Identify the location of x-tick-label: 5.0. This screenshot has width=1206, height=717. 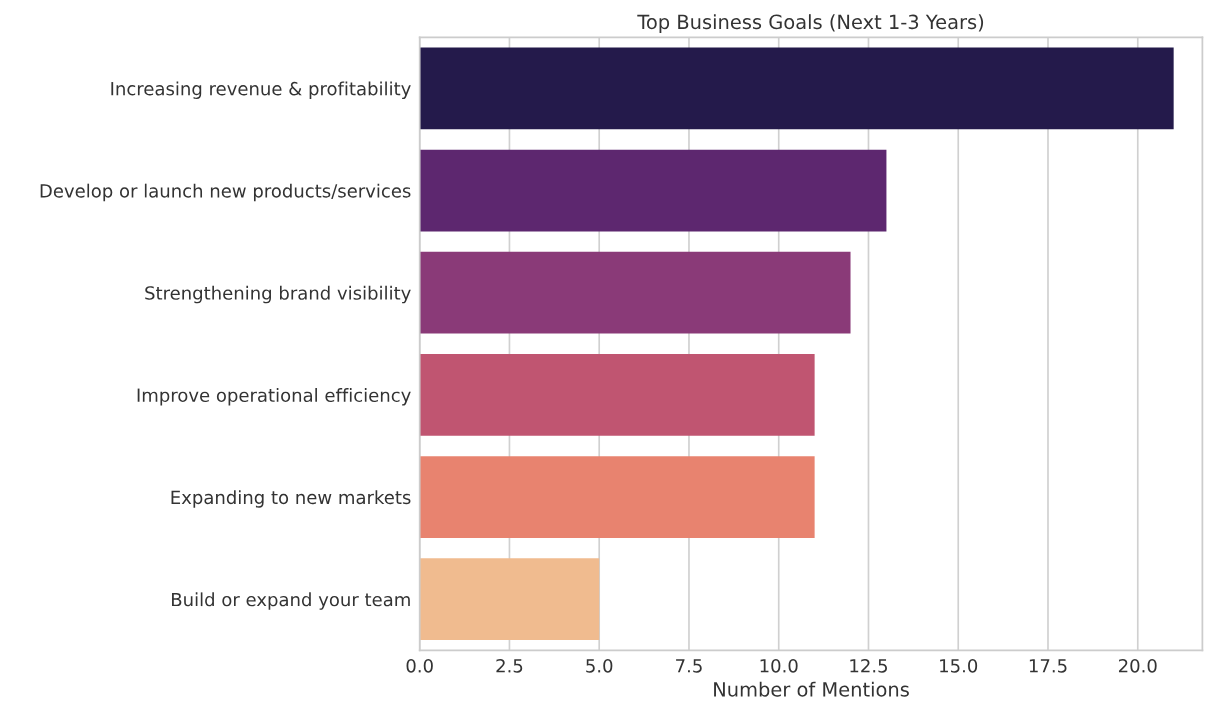
(599, 665).